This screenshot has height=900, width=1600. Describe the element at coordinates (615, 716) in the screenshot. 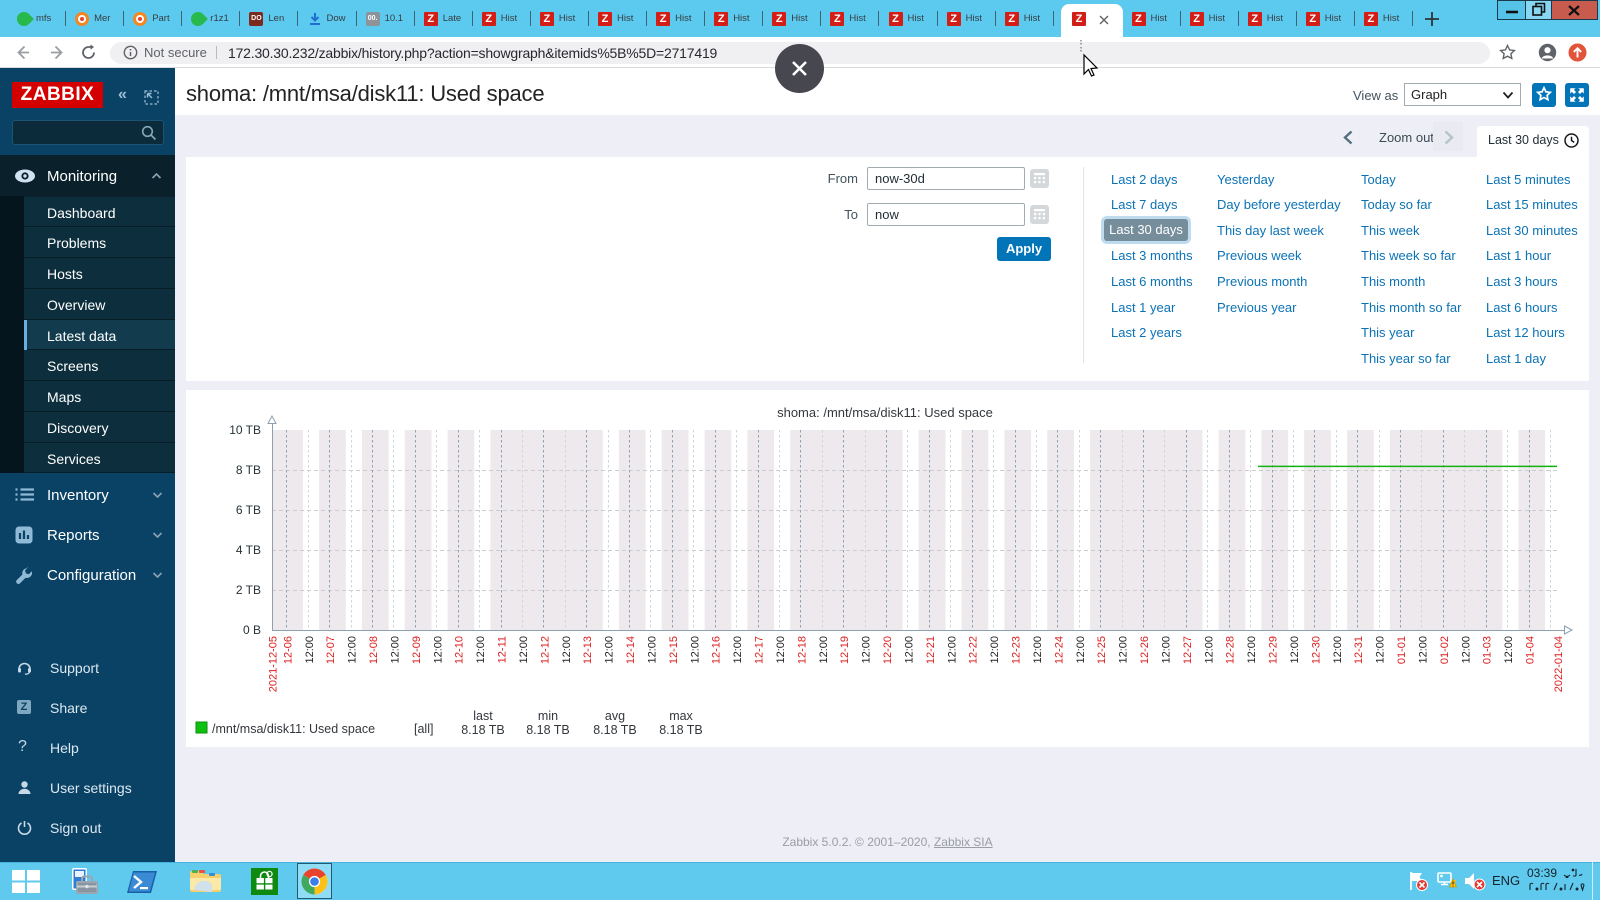

I see `svg-text: avg` at that location.